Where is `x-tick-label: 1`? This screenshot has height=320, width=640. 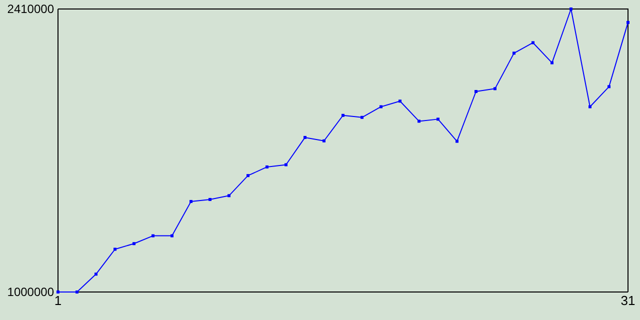 x-tick-label: 1 is located at coordinates (58, 300).